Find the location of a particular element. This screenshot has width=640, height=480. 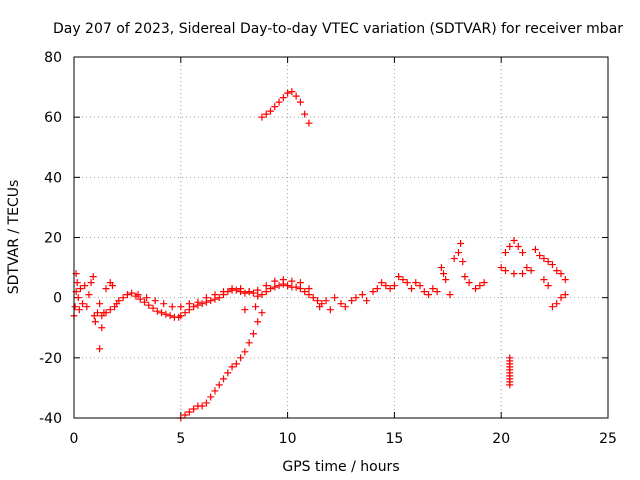

x-tick-label: 10 is located at coordinates (288, 439).